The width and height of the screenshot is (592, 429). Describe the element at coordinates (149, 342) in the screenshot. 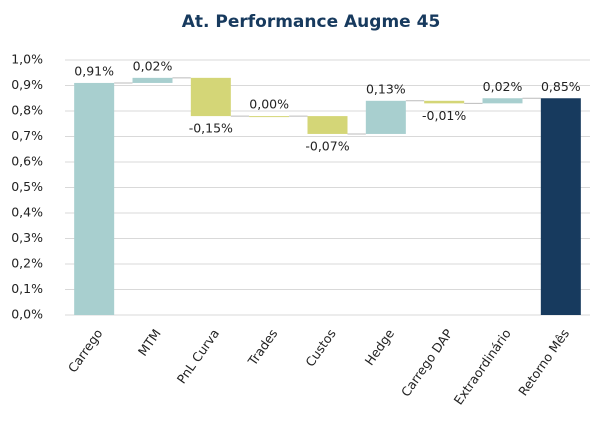

I see `x-tick-label: MTM` at that location.